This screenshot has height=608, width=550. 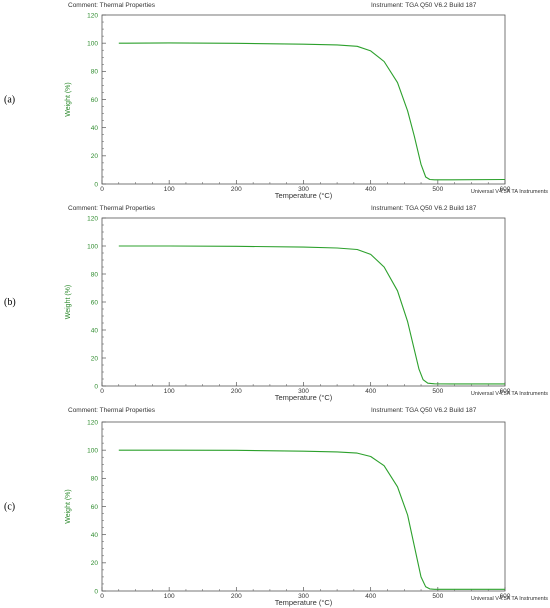 I want to click on panel-label: (b), so click(x=10, y=302).